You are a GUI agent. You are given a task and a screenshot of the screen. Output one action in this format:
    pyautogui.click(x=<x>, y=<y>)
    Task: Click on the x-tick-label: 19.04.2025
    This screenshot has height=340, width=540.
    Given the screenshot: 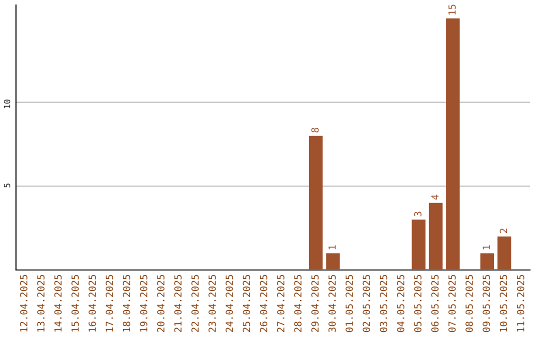 What is the action you would take?
    pyautogui.click(x=144, y=303)
    